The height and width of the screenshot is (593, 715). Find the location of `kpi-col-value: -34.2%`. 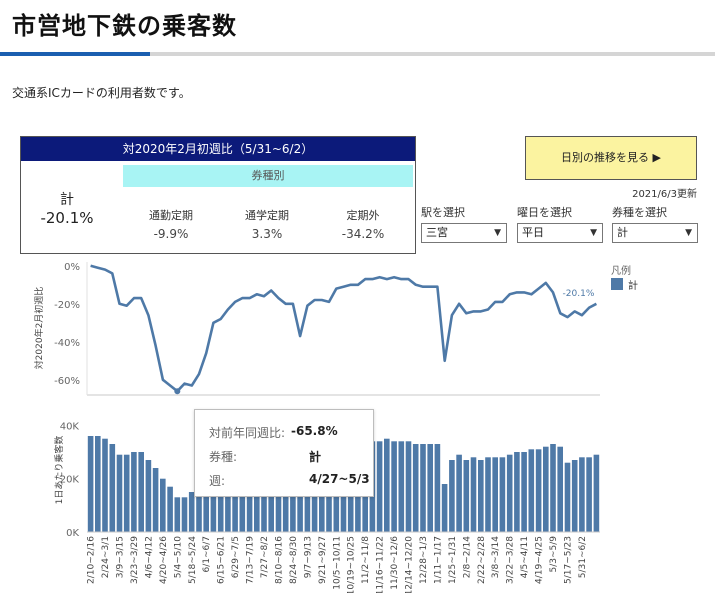

kpi-col-value: -34.2% is located at coordinates (363, 234).